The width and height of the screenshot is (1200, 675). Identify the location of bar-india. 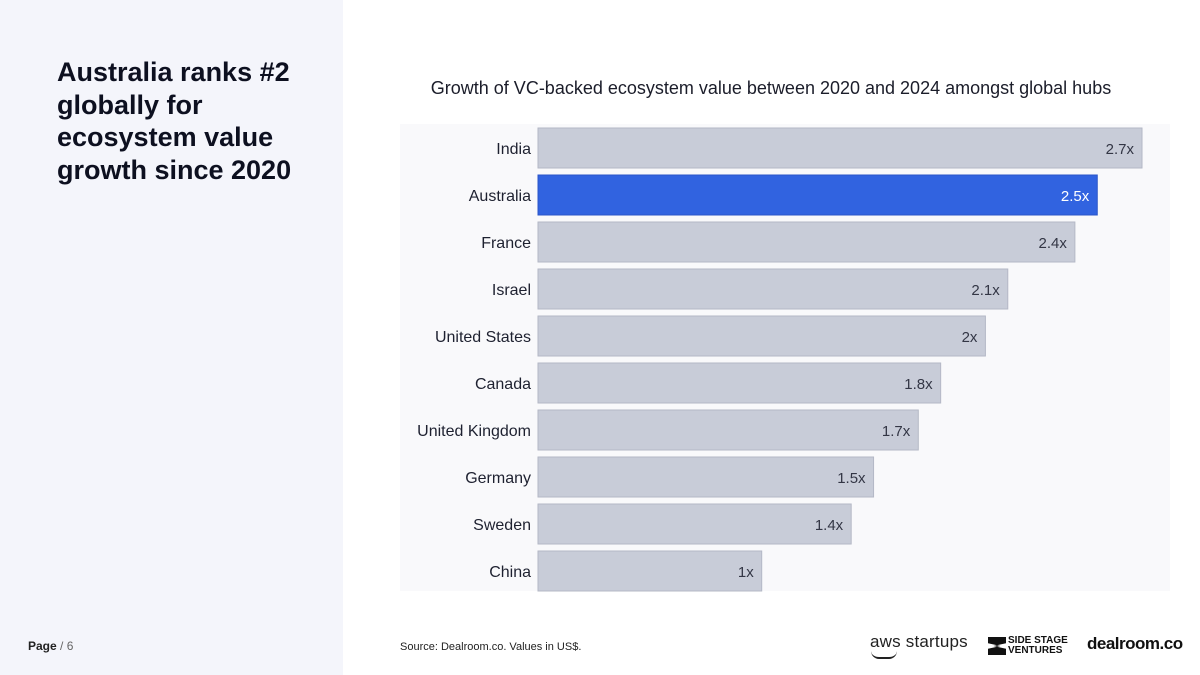
(840, 148).